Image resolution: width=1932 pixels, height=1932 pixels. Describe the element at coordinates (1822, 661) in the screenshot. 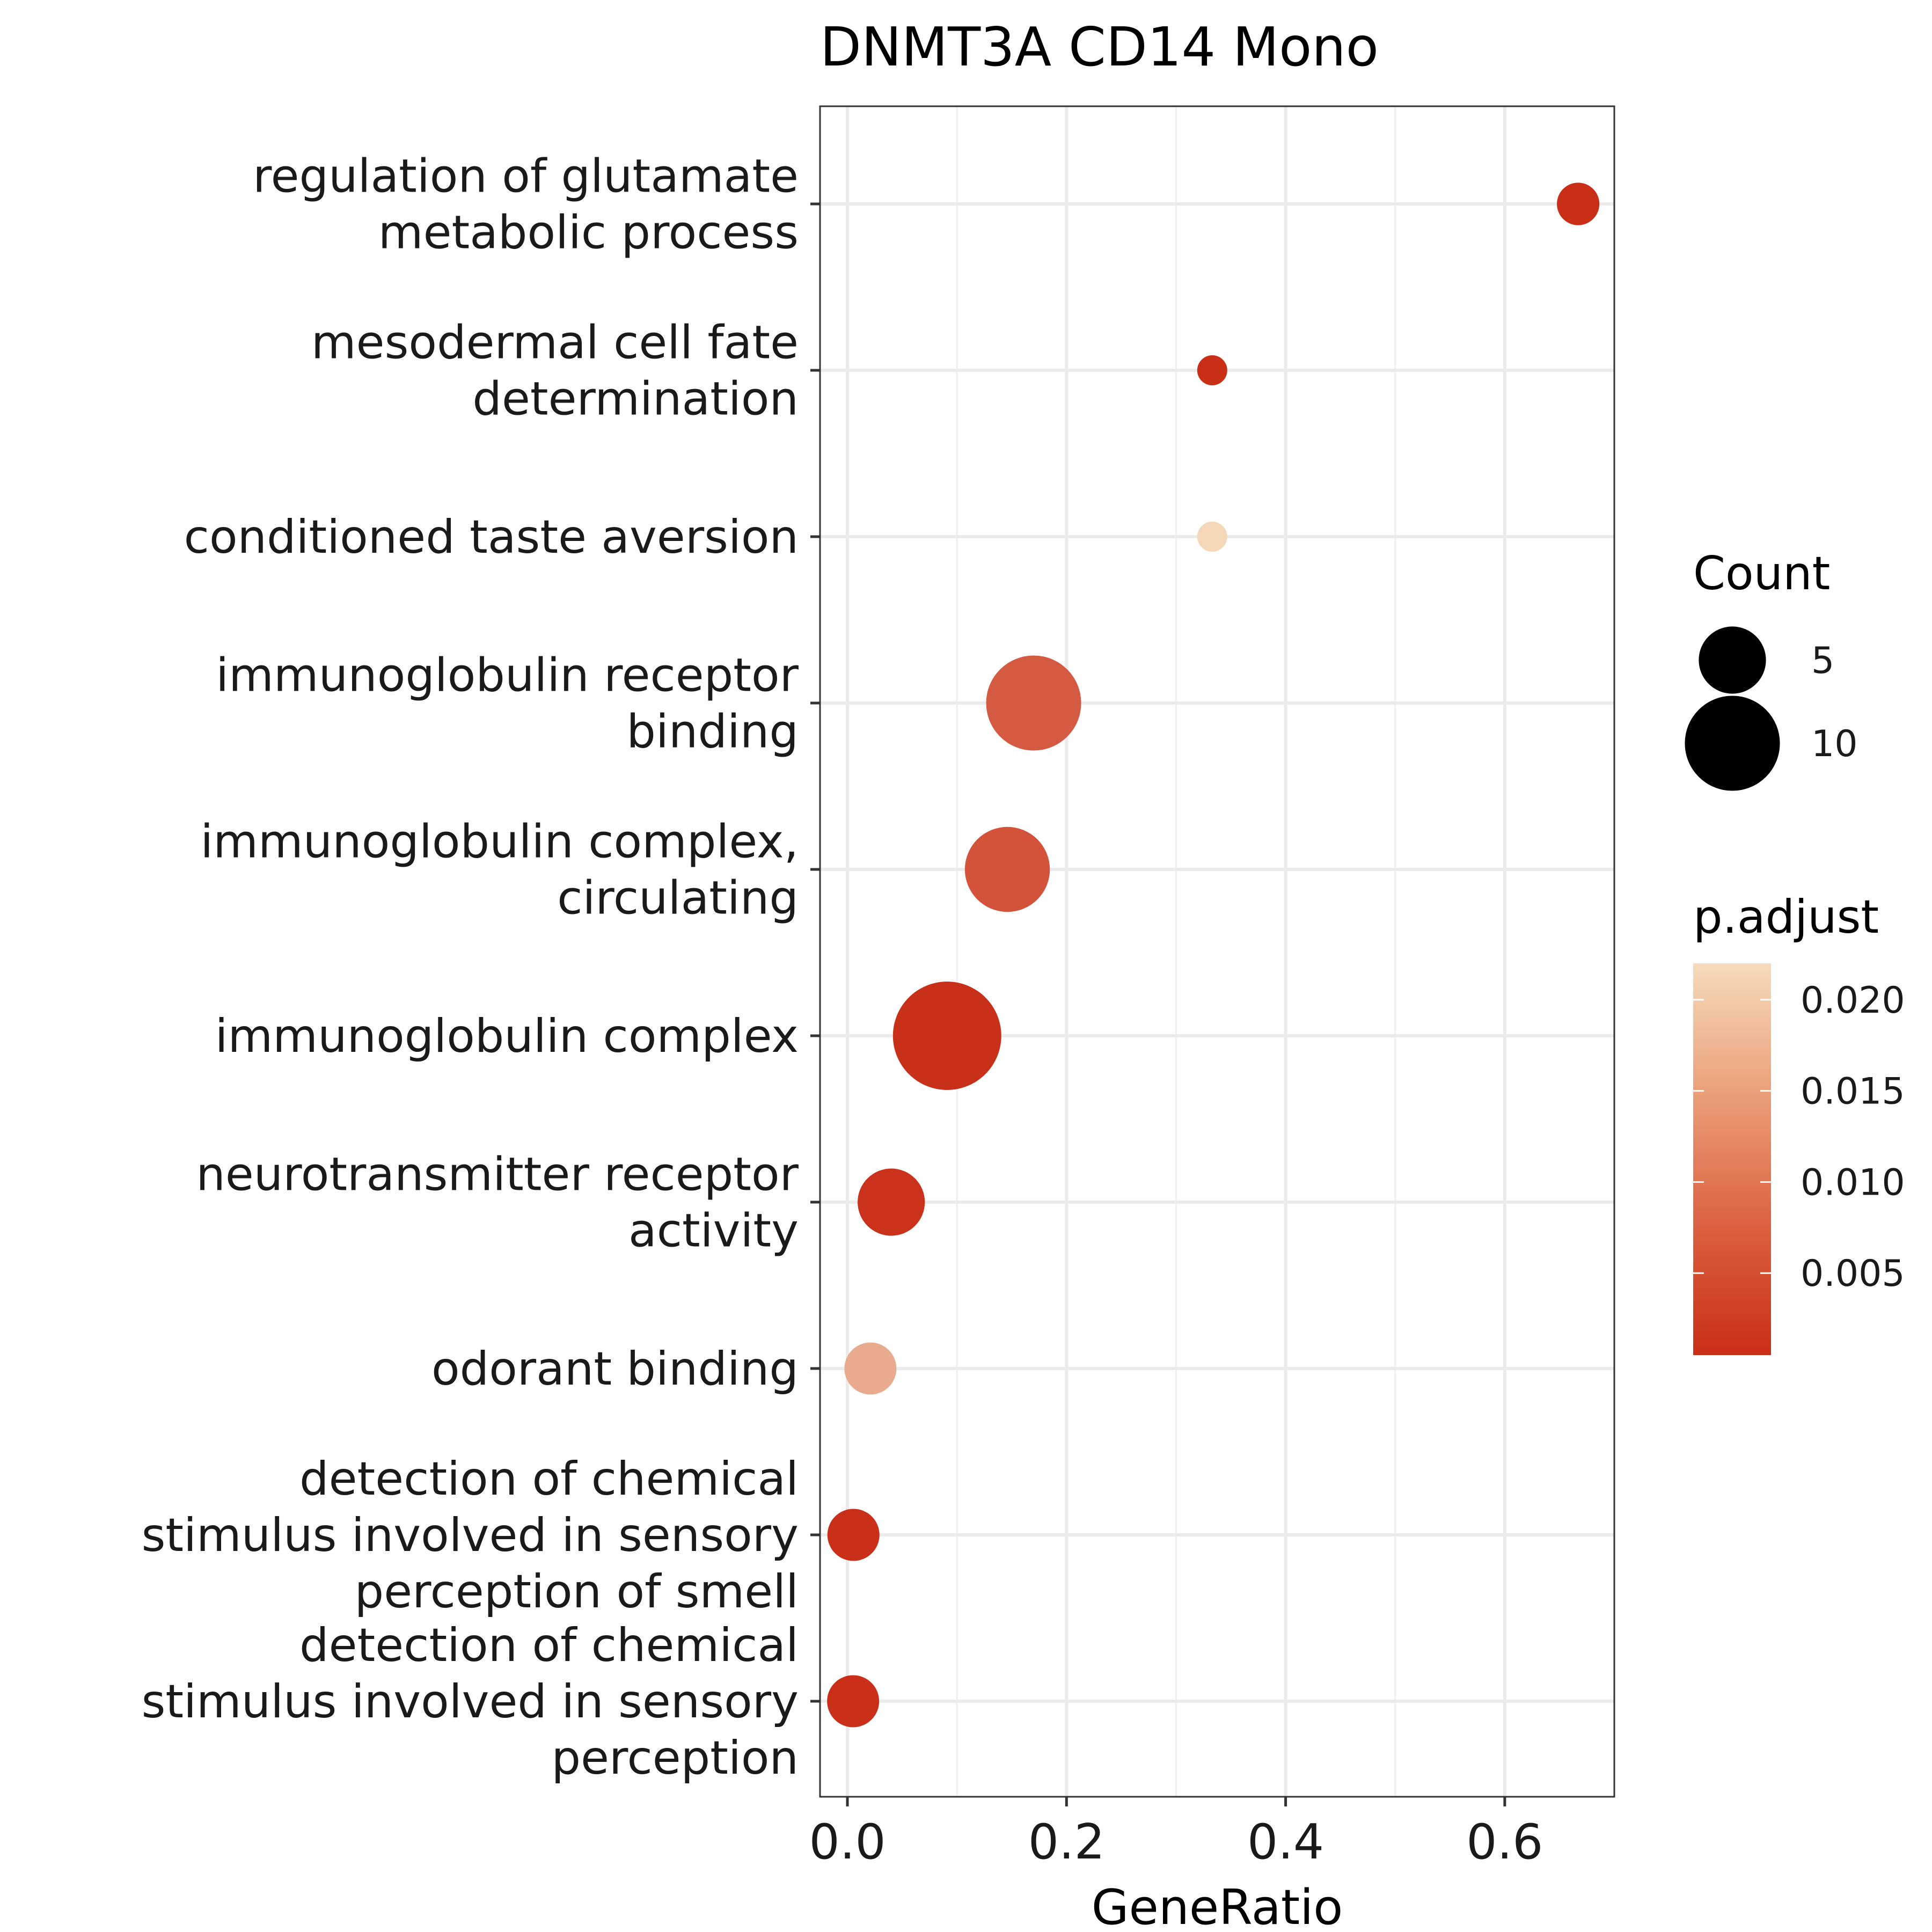

I see `legend-count-label: 5` at that location.